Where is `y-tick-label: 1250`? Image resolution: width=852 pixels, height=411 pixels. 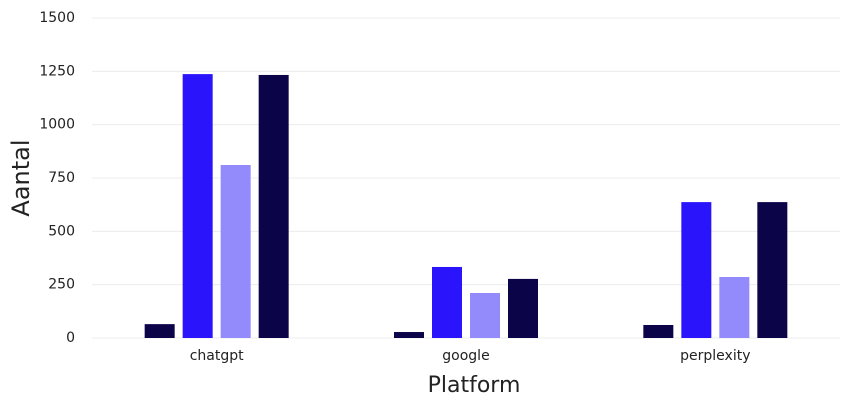 y-tick-label: 1250 is located at coordinates (57, 71).